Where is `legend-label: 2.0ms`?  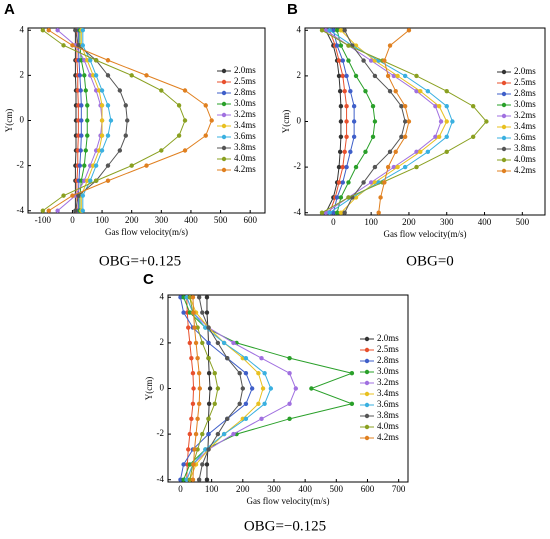
legend-label: 2.0ms is located at coordinates (245, 70).